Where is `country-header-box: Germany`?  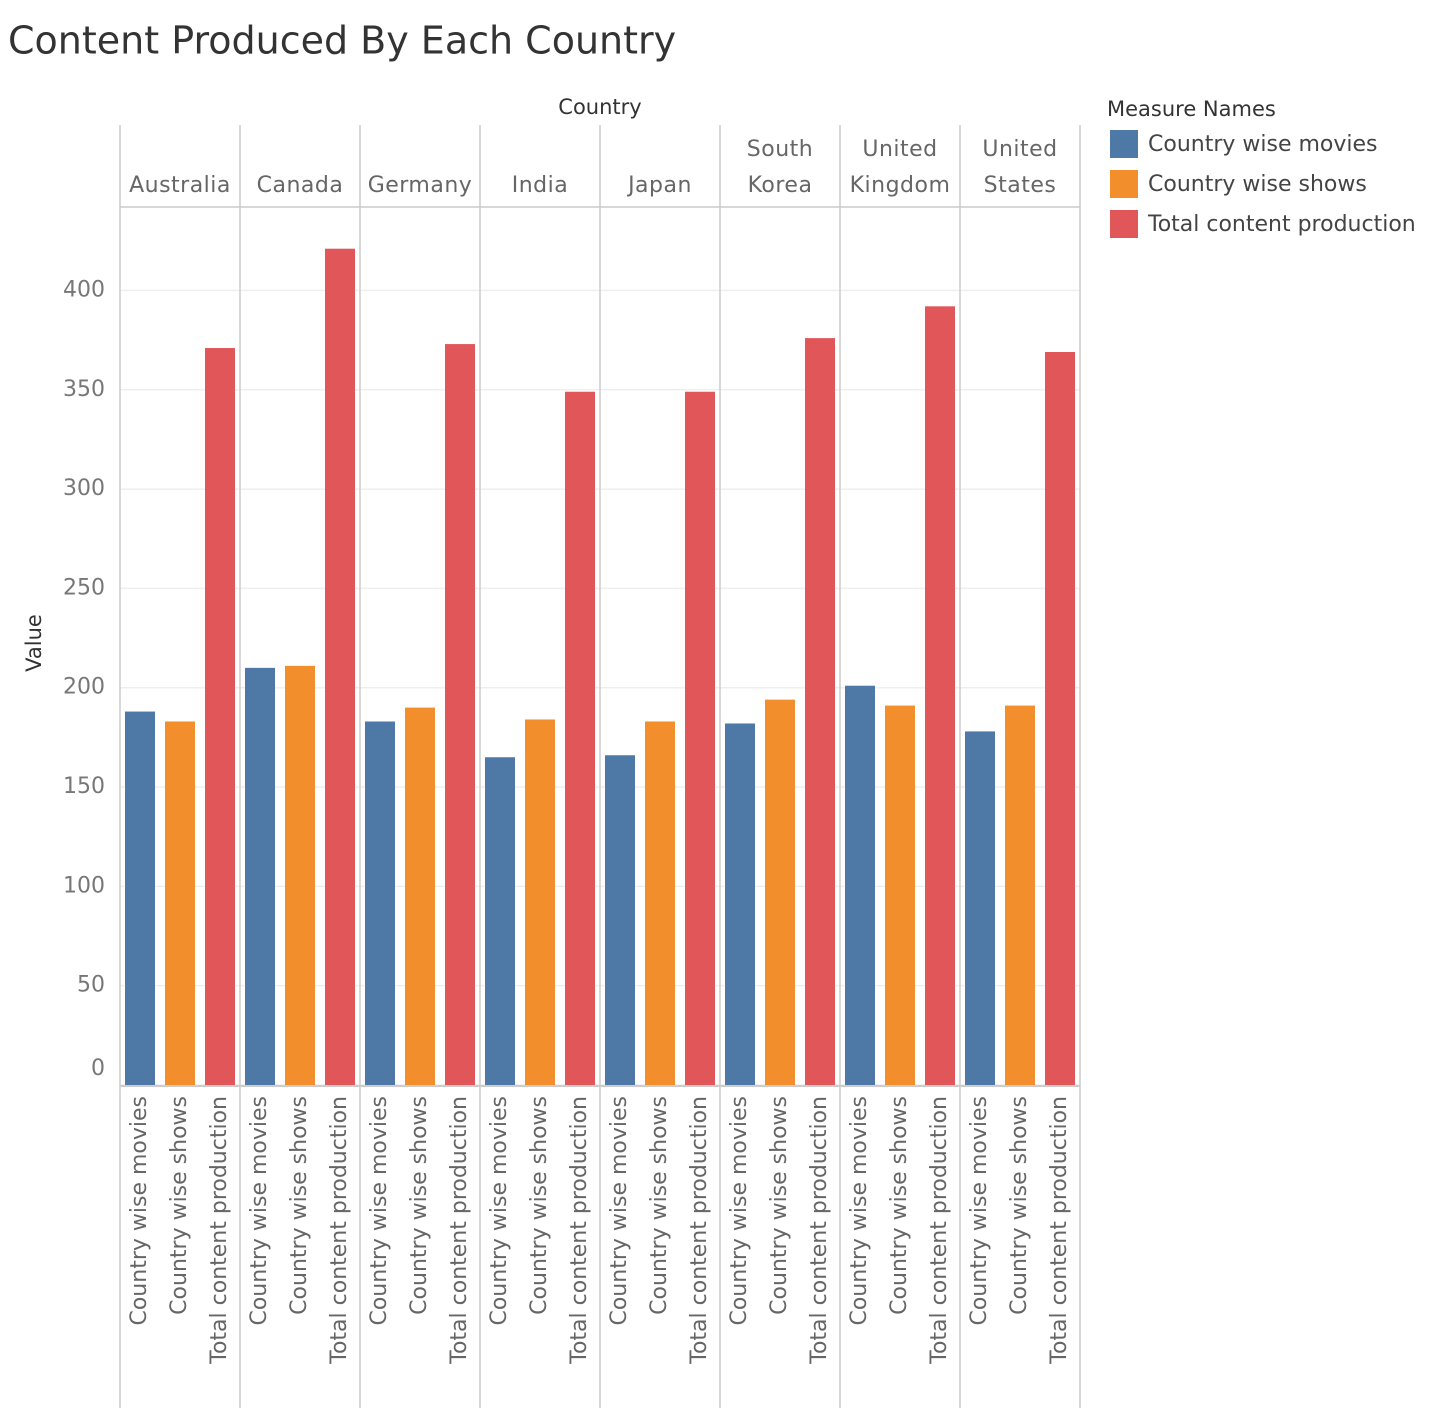
country-header-box: Germany is located at coordinates (420, 185).